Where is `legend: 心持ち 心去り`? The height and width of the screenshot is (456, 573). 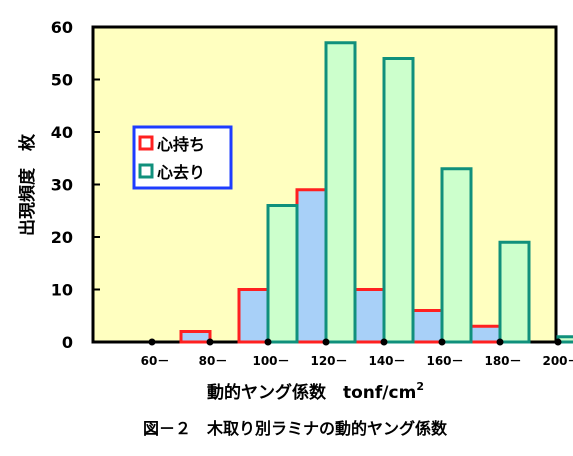
legend: 心持ち 心去り is located at coordinates (182, 157).